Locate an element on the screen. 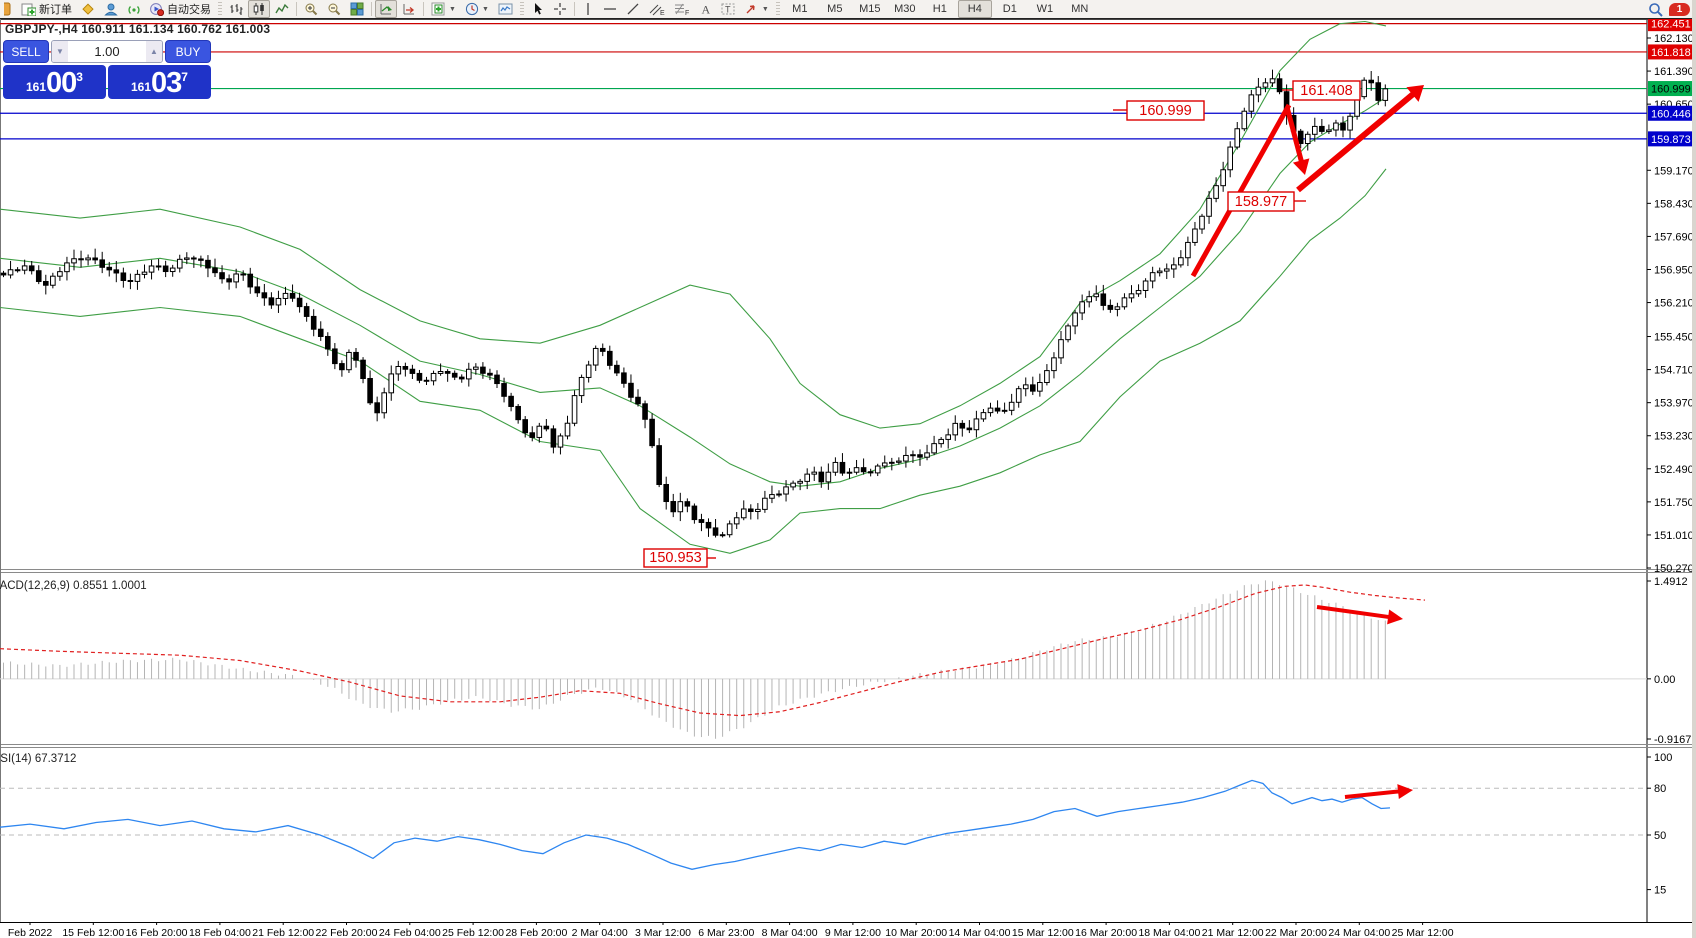 This screenshot has height=938, width=1696. timeframe-button-D1: D1 is located at coordinates (1009, 9).